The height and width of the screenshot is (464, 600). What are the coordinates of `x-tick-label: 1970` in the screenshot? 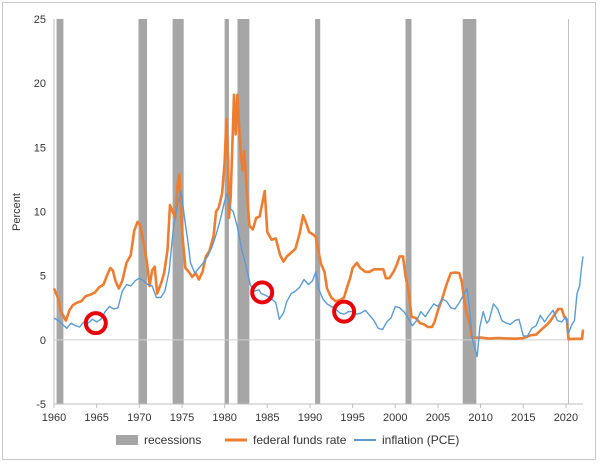 It's located at (139, 418).